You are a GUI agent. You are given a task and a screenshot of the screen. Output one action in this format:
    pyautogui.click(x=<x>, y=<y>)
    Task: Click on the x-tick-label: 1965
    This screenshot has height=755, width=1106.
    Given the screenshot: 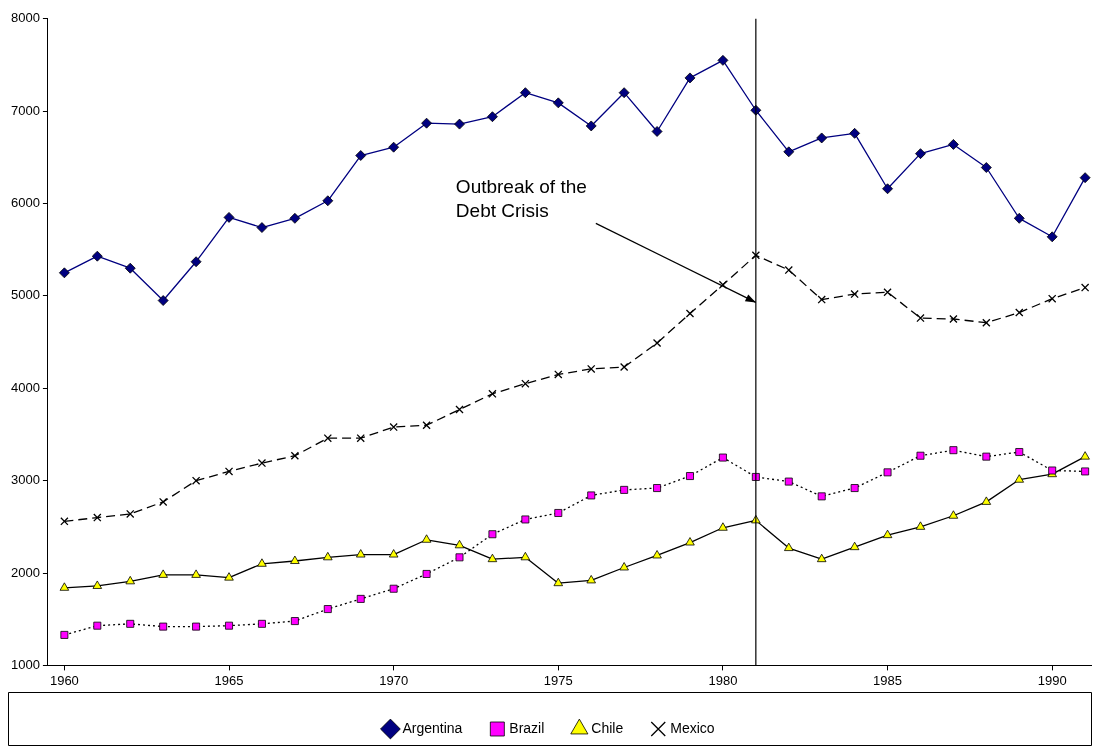 What is the action you would take?
    pyautogui.click(x=229, y=680)
    